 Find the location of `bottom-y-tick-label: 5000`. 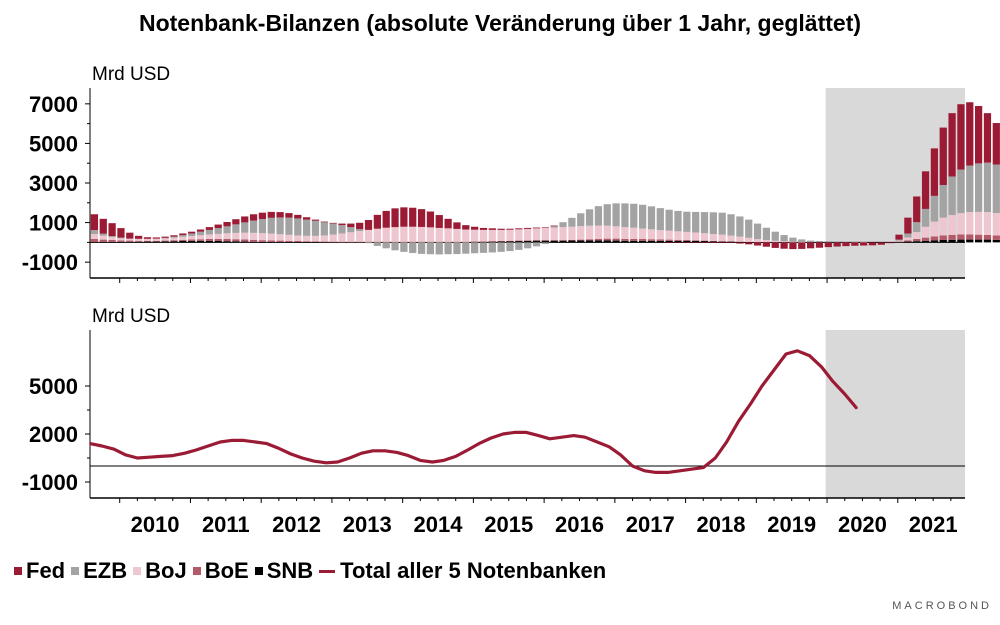

bottom-y-tick-label: 5000 is located at coordinates (53, 386).